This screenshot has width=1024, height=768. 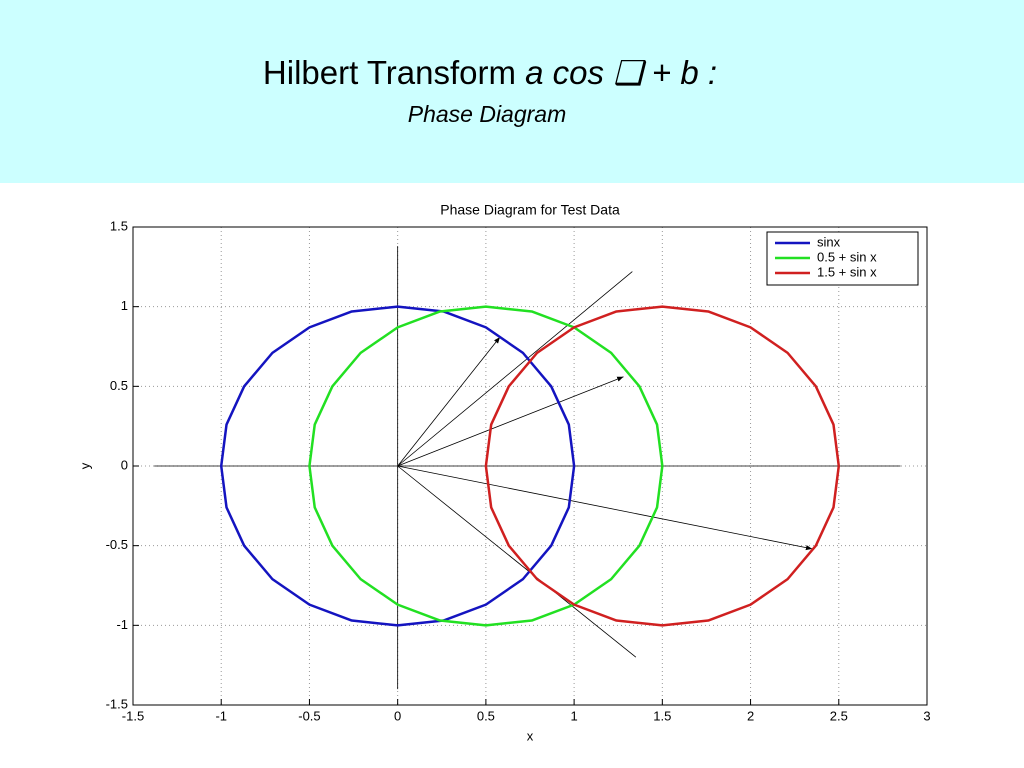 What do you see at coordinates (487, 114) in the screenshot?
I see `slide-subtitle: Phase Diagram` at bounding box center [487, 114].